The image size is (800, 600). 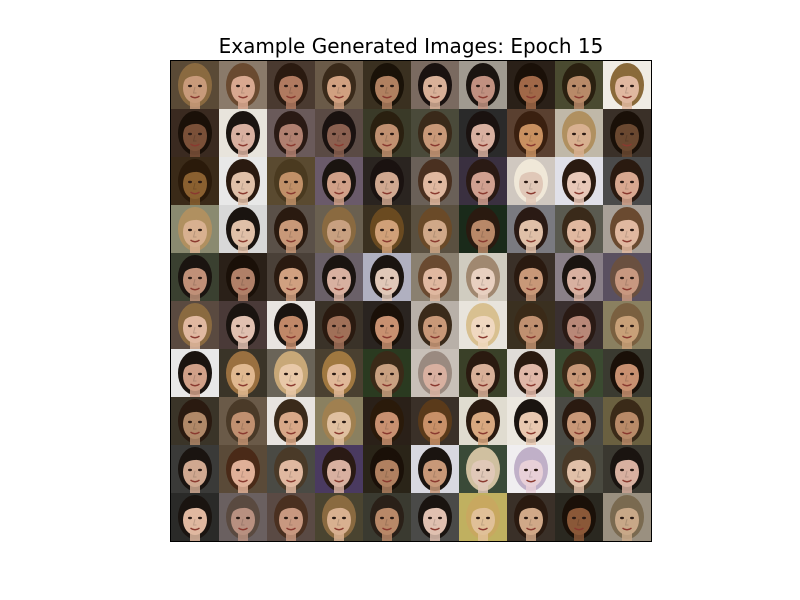 I want to click on figure-title: Example Generated Images: Epoch 15, so click(x=411, y=46).